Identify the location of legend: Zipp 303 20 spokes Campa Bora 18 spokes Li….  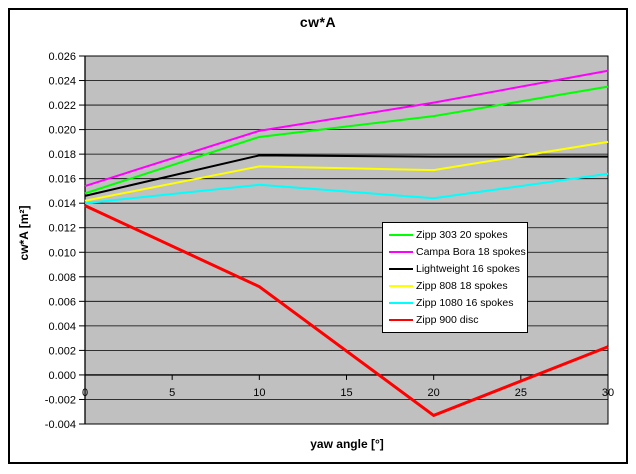
(455, 277).